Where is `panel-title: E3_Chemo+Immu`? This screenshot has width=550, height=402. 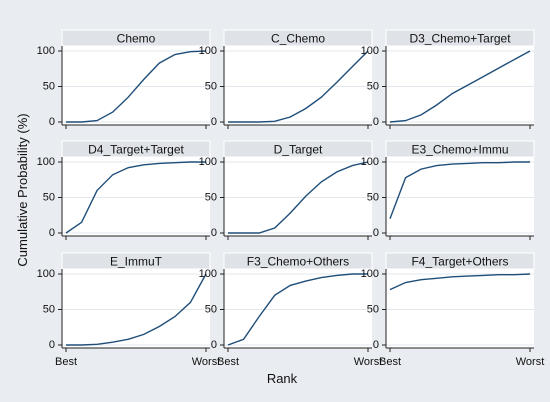
panel-title: E3_Chemo+Immu is located at coordinates (459, 150).